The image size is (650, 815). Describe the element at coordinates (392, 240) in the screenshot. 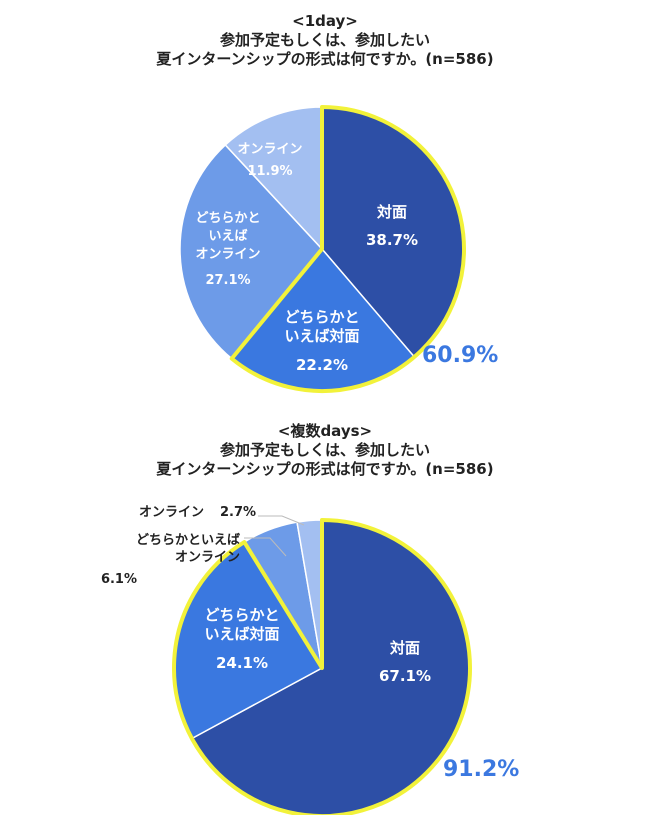

I see `slice-value-label: 38.7%` at that location.